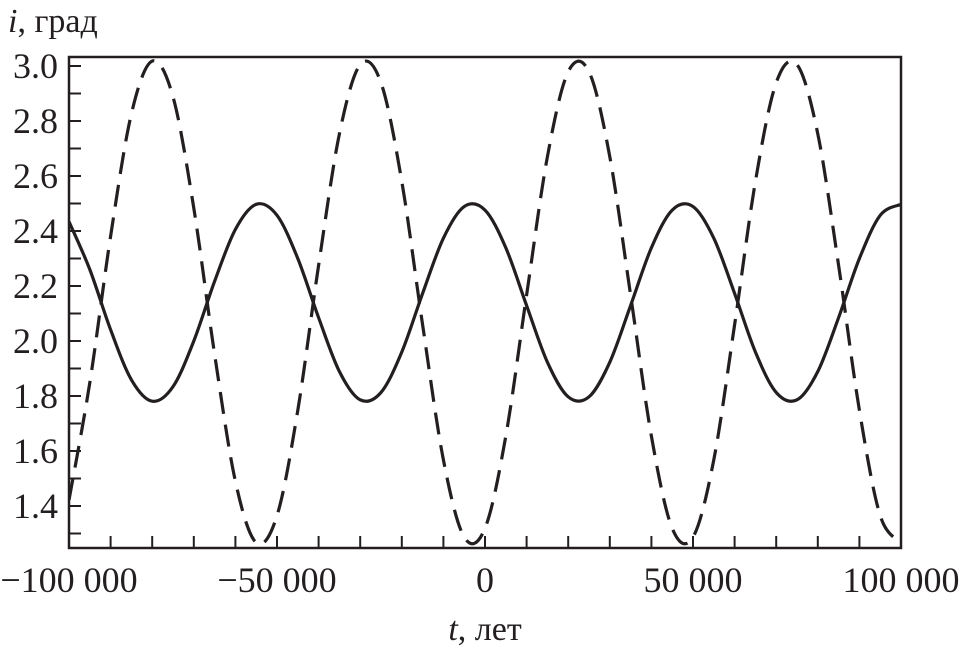  I want to click on x-axis-unit: , лет, so click(490, 629).